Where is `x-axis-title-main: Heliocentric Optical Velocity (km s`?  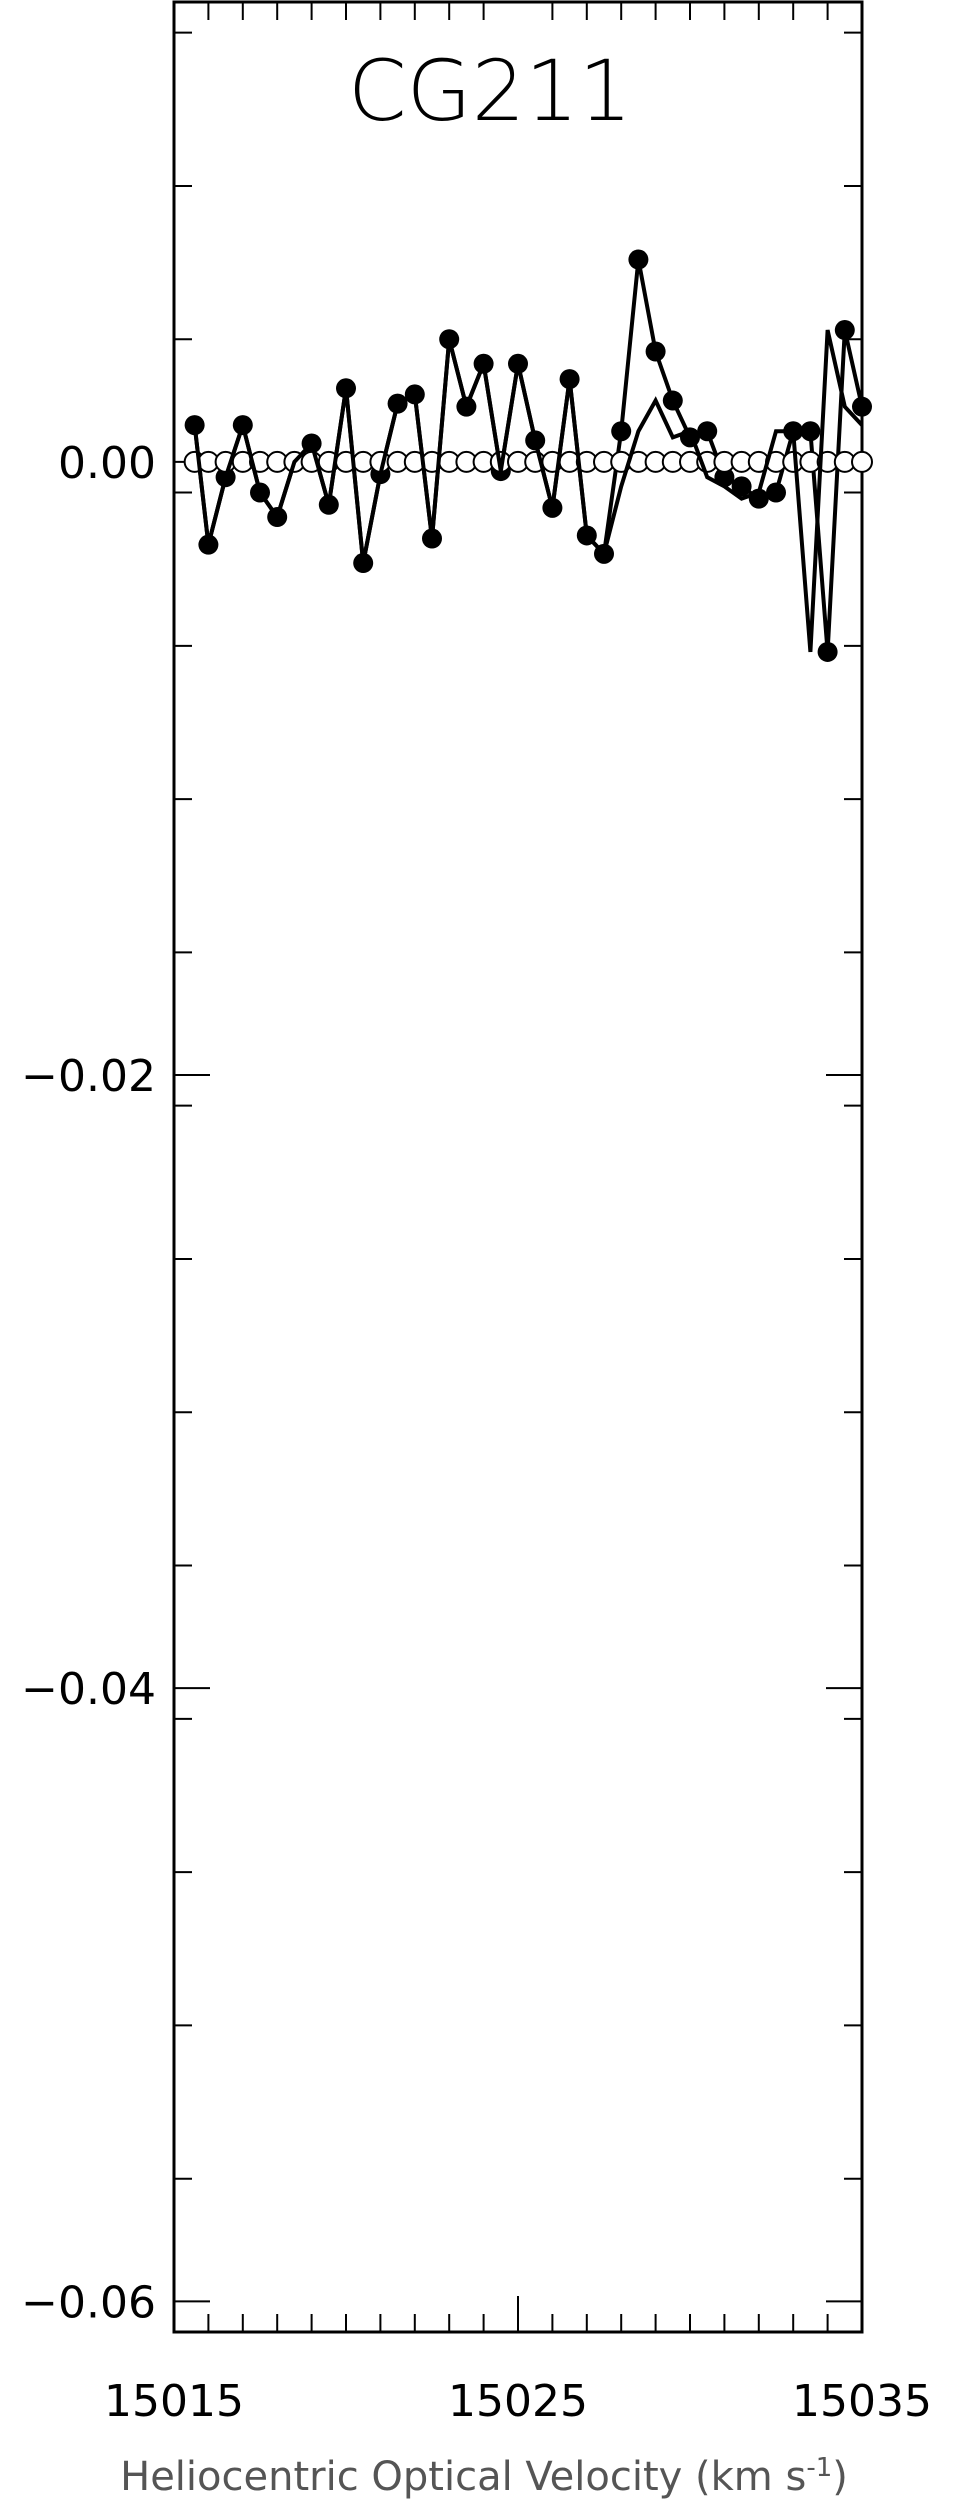
x-axis-title-main: Heliocentric Optical Velocity (km s is located at coordinates (463, 2476).